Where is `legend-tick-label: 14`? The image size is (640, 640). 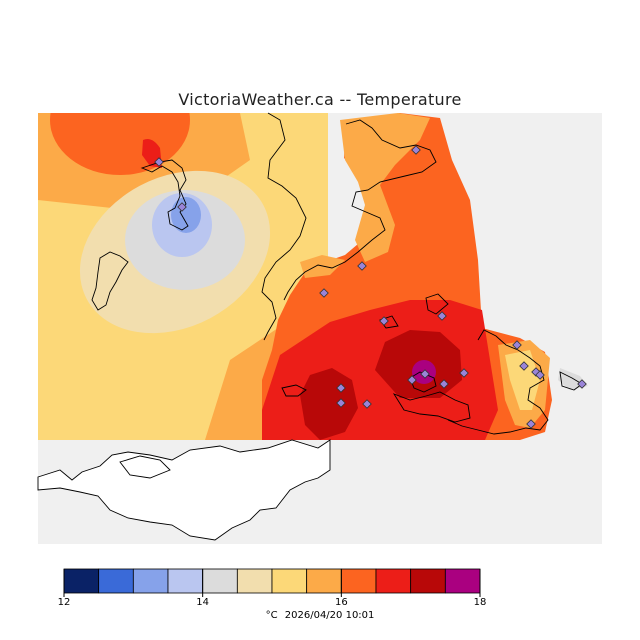 legend-tick-label: 14 is located at coordinates (203, 602).